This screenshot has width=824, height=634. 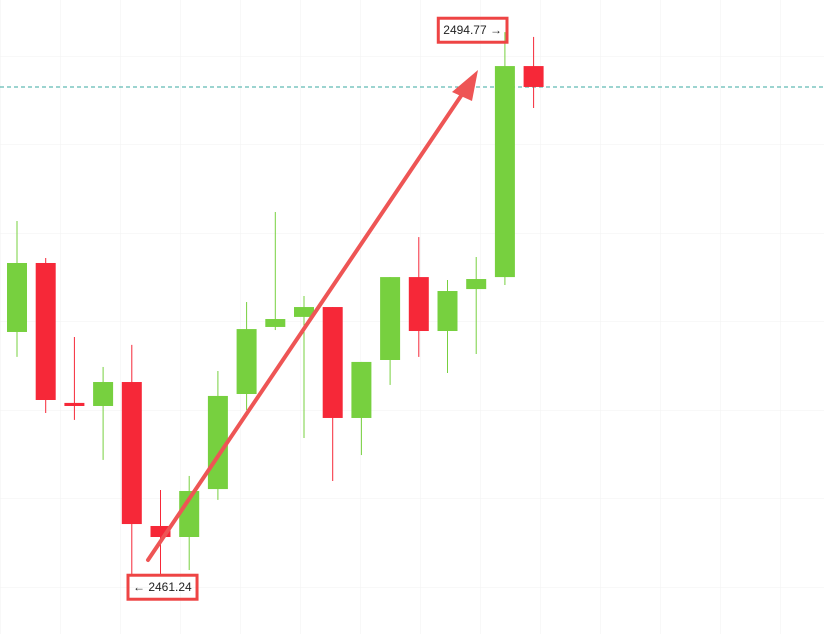 I want to click on price-label: ← 2461.24, so click(x=162, y=587).